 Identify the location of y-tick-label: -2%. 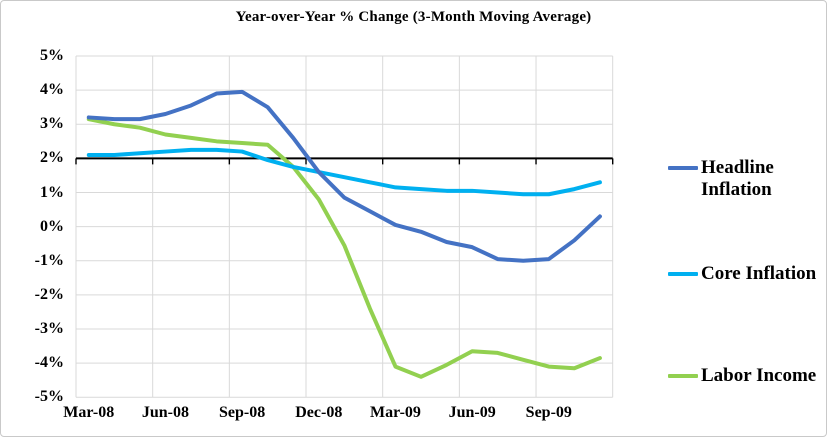
(49, 294).